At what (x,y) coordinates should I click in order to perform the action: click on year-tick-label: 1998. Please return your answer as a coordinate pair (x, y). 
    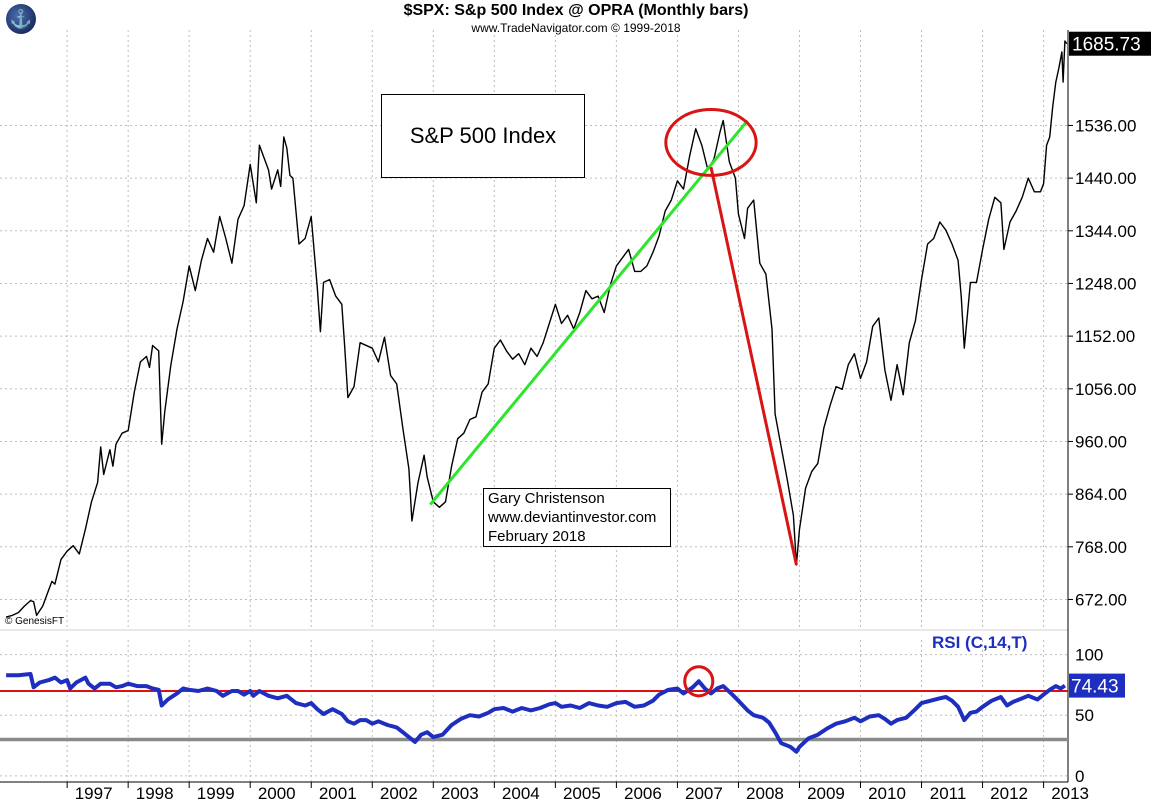
    Looking at the image, I should click on (155, 793).